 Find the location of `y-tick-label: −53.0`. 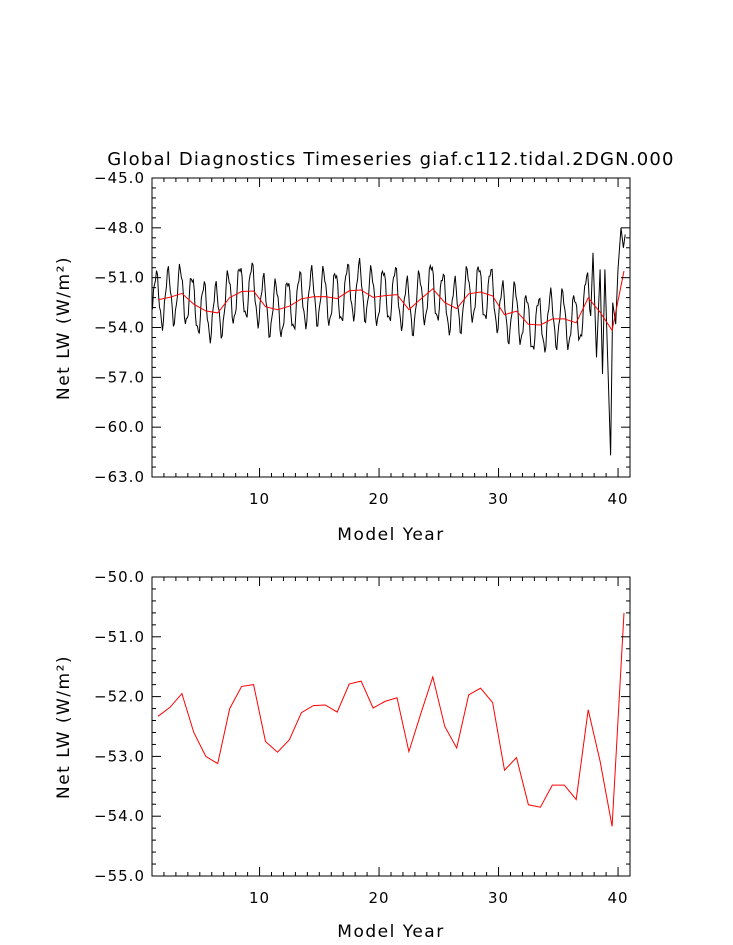

y-tick-label: −53.0 is located at coordinates (119, 756).